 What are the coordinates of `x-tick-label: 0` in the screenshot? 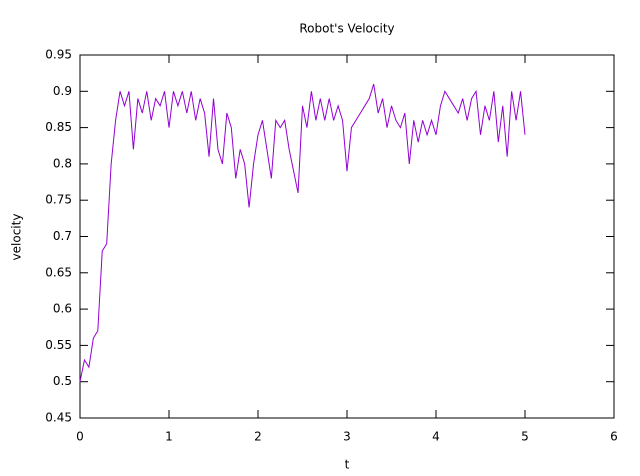 It's located at (80, 437).